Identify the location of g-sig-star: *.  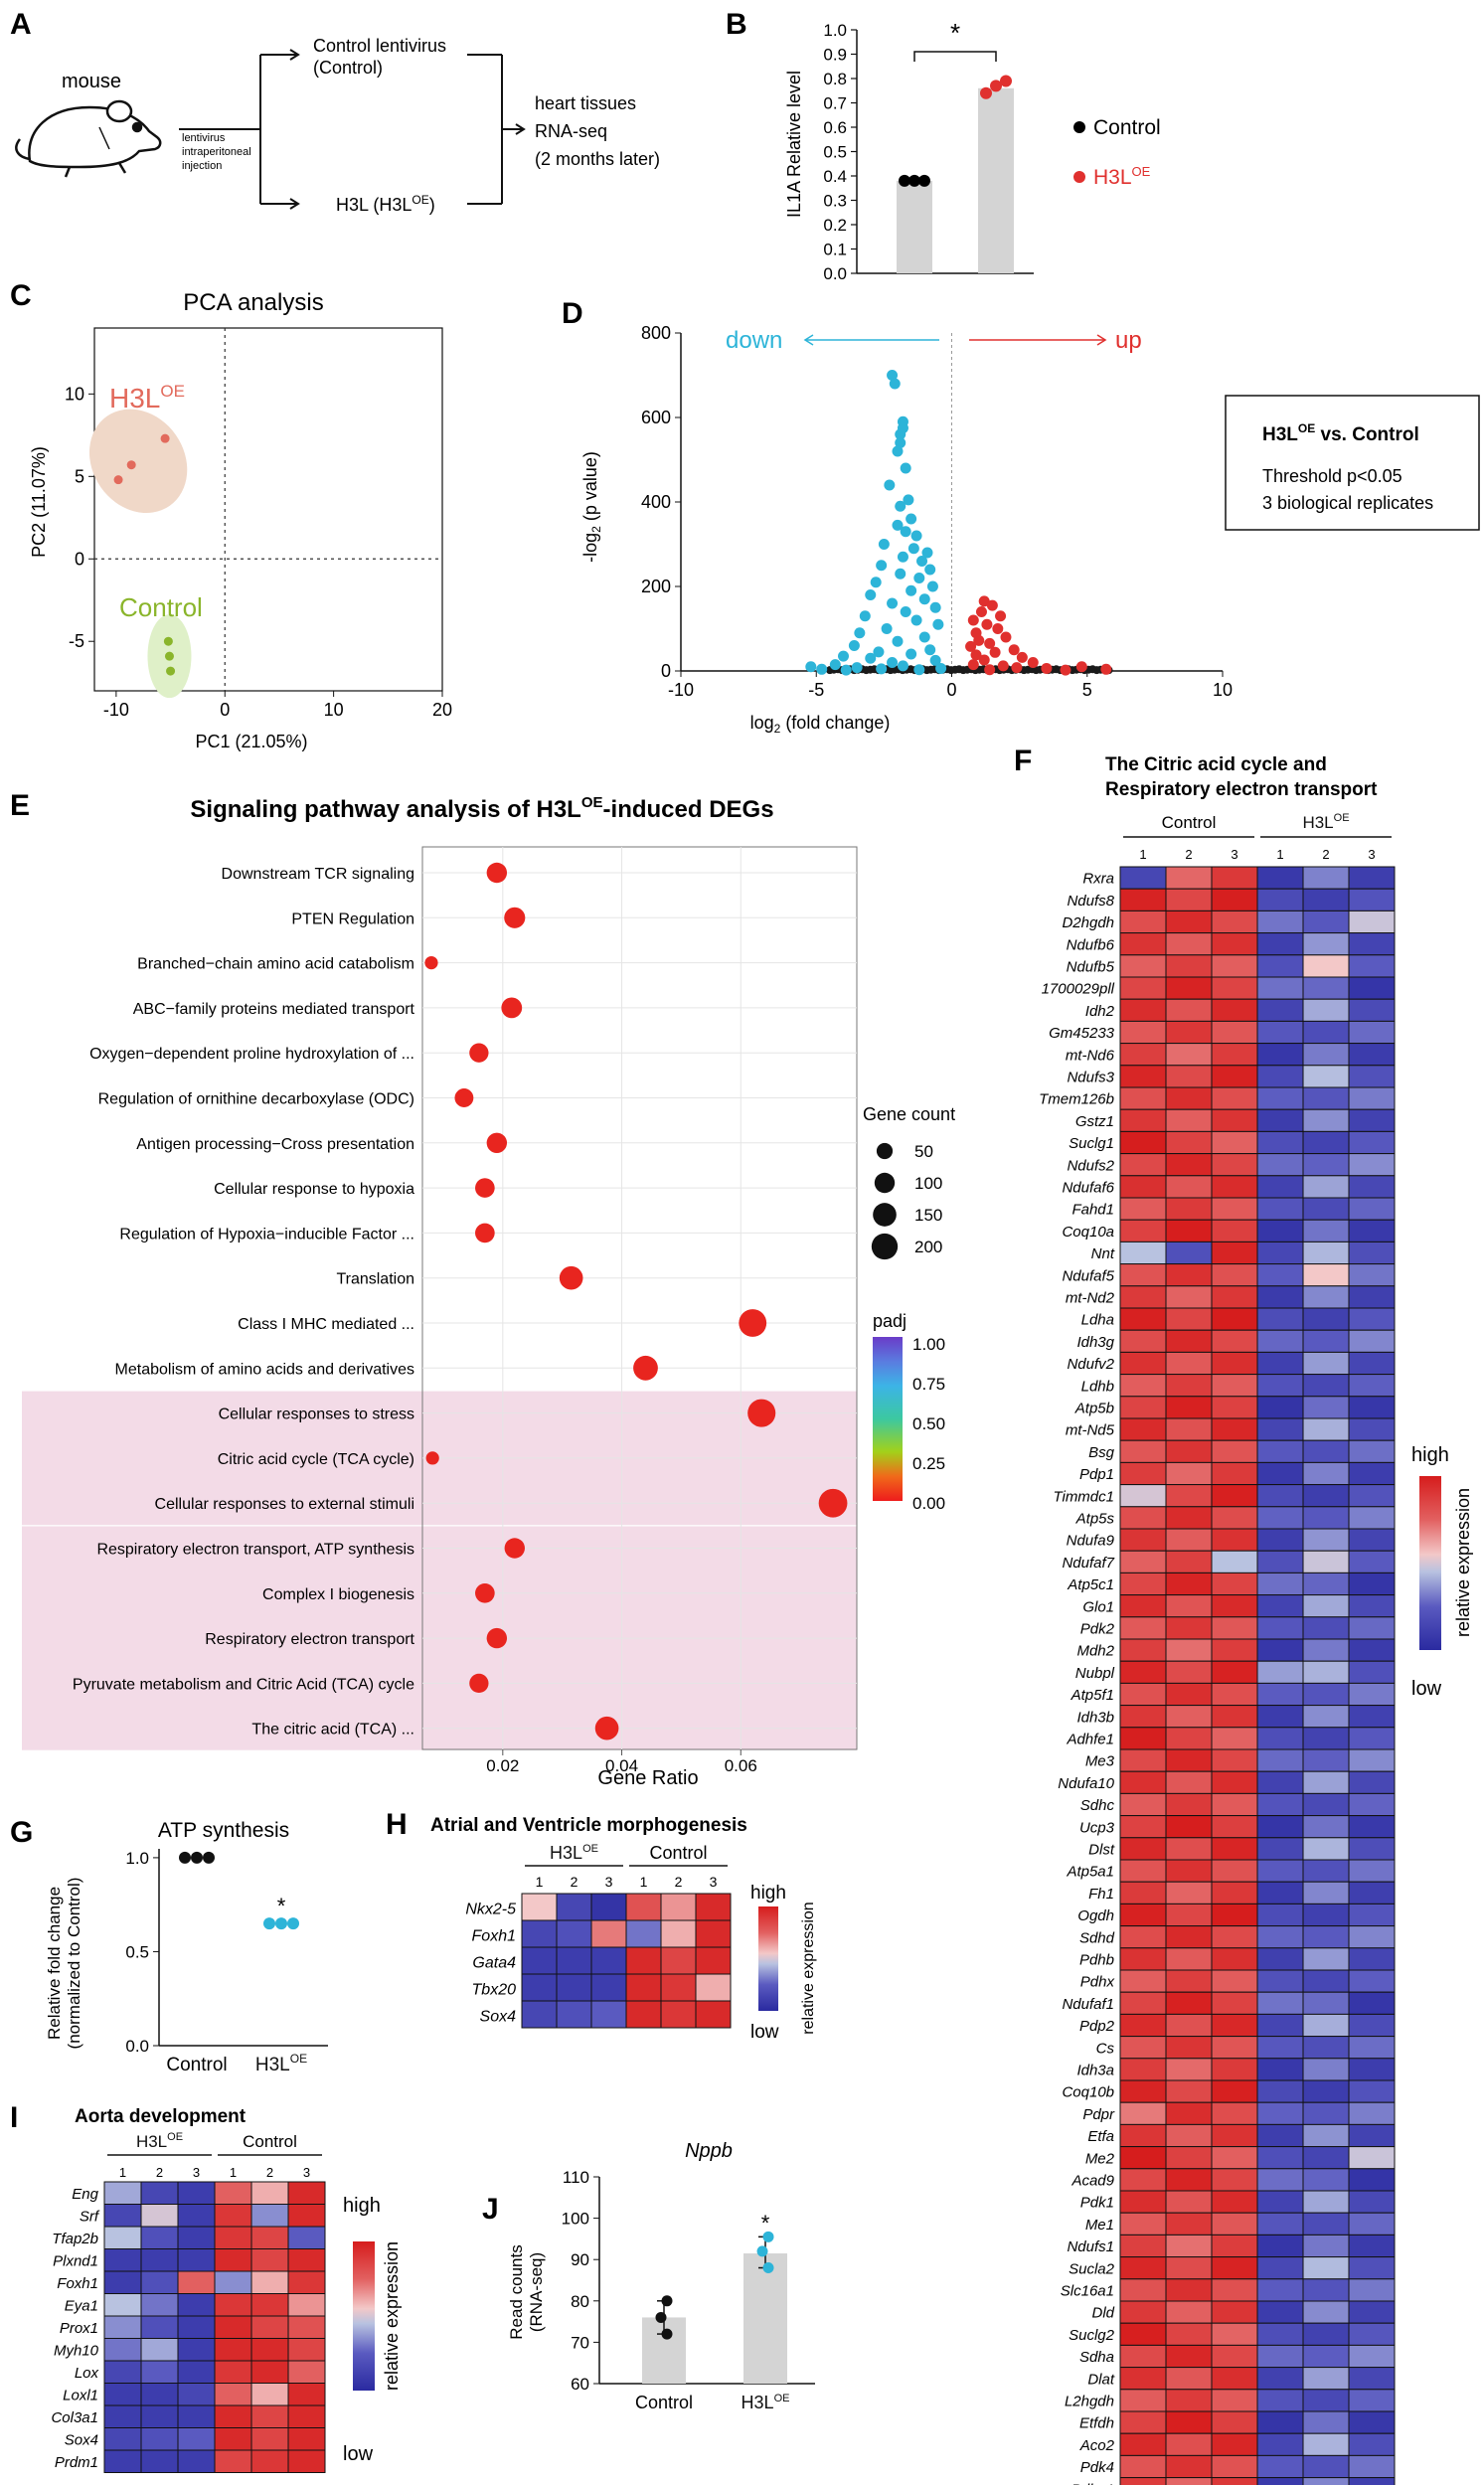
(281, 1906).